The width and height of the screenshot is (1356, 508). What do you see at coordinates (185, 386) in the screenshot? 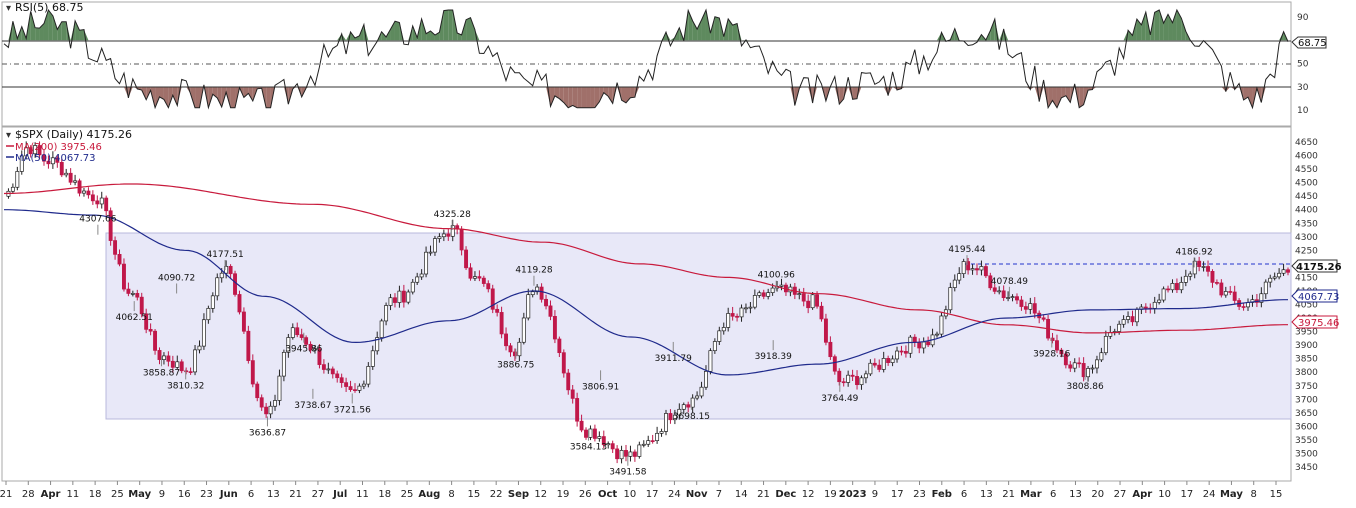
I see `annotation-label: 3810.32` at bounding box center [185, 386].